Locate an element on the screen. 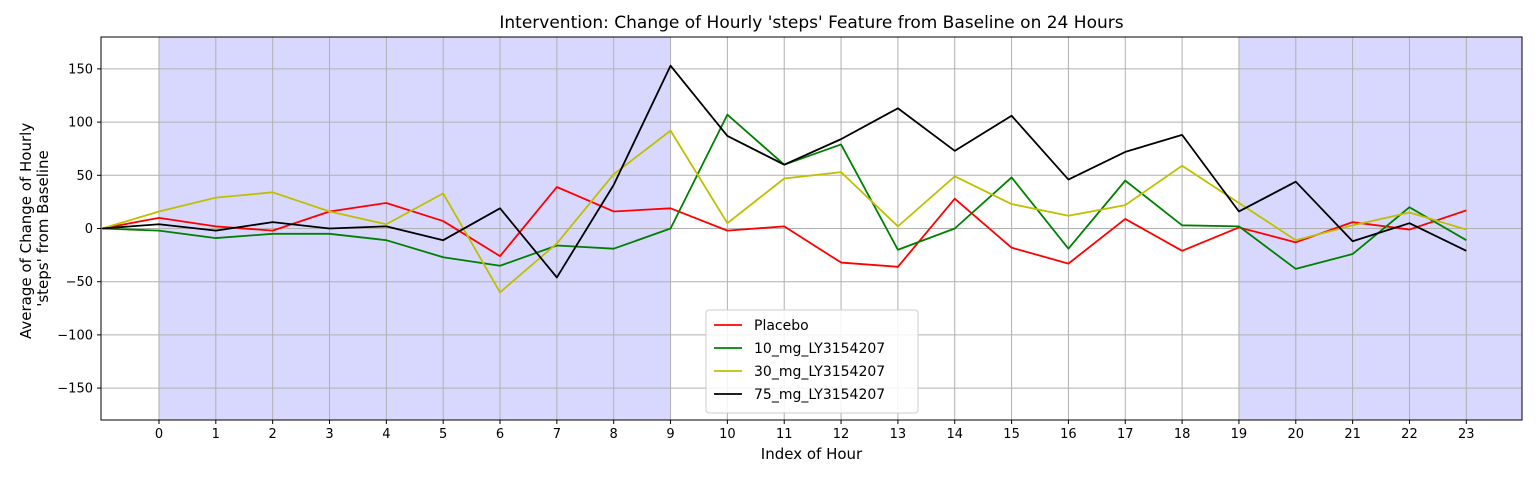 The height and width of the screenshot is (480, 1536). x-tick-label: 3 is located at coordinates (329, 434).